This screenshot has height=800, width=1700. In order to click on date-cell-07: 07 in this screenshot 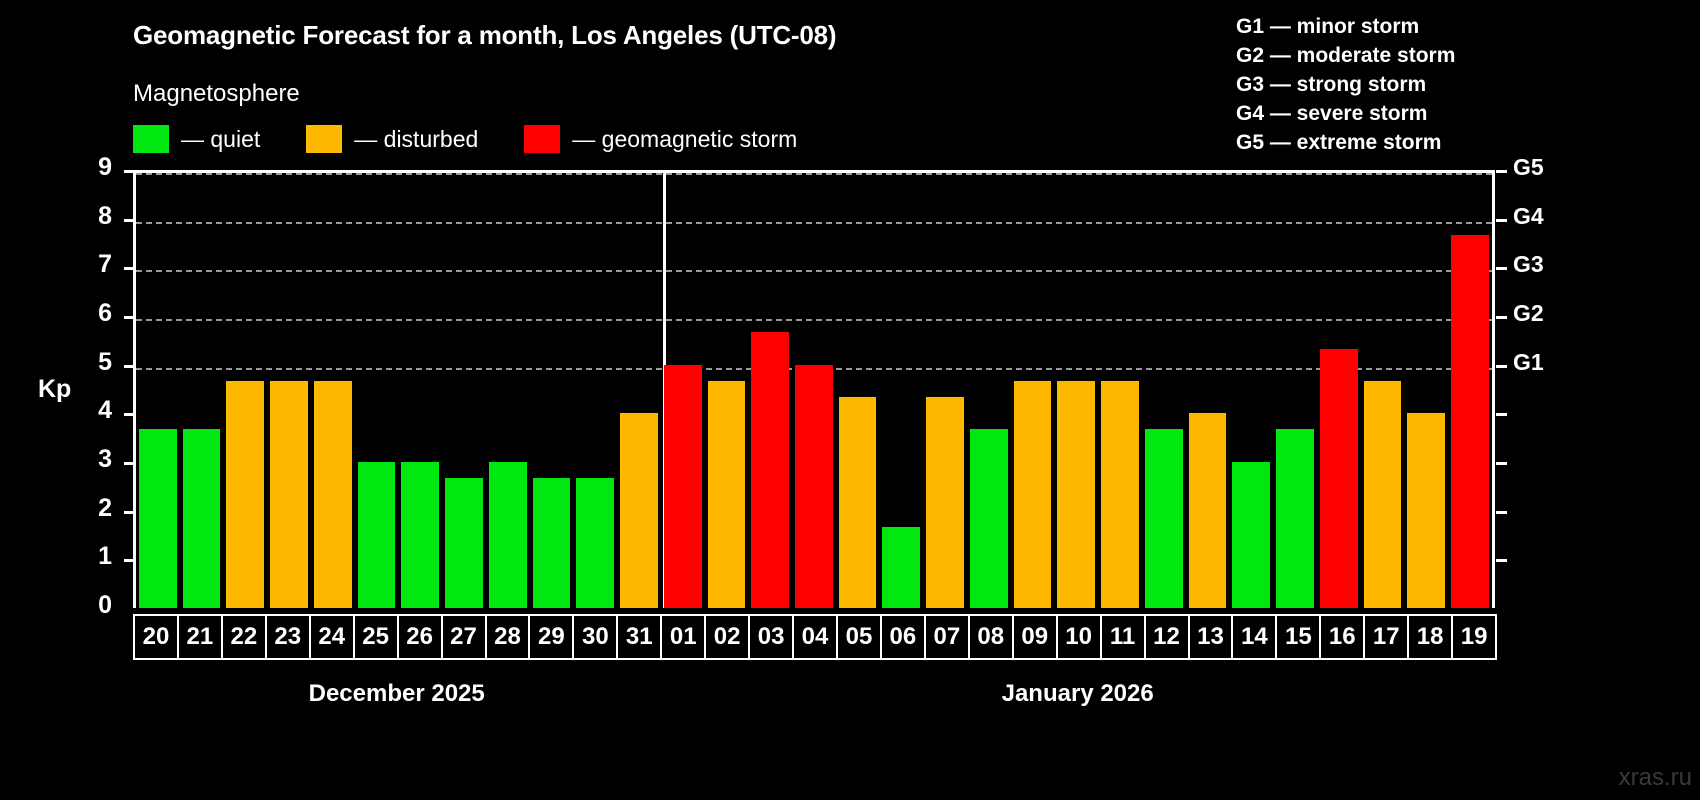, I will do `click(946, 637)`.